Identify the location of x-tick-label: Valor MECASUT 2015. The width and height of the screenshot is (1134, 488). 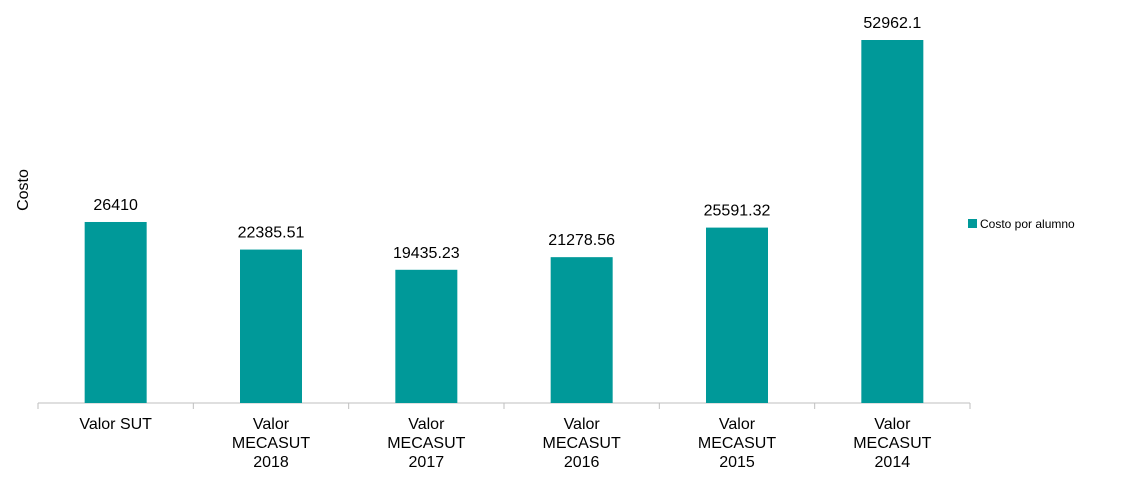
(737, 443).